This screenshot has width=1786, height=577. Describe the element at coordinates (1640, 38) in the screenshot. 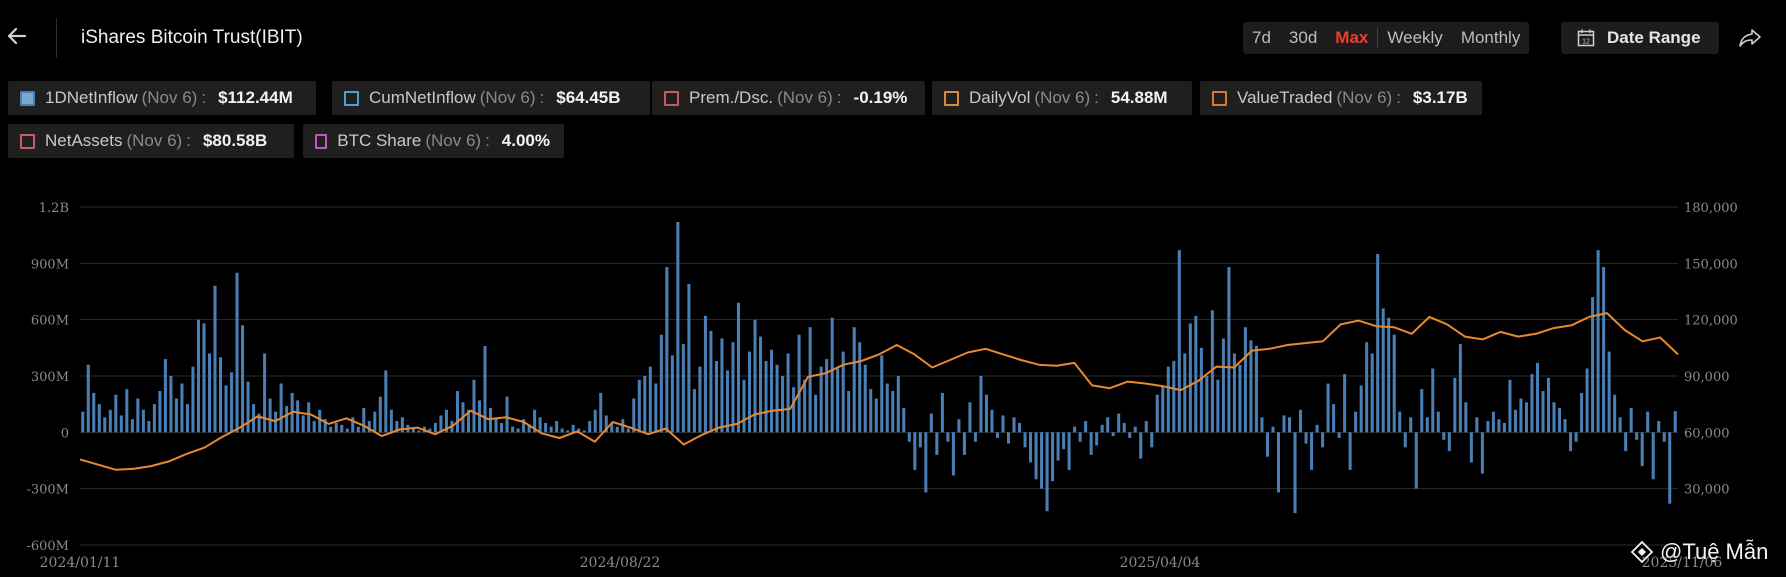

I see `date-range-button: 12 Date Range` at that location.